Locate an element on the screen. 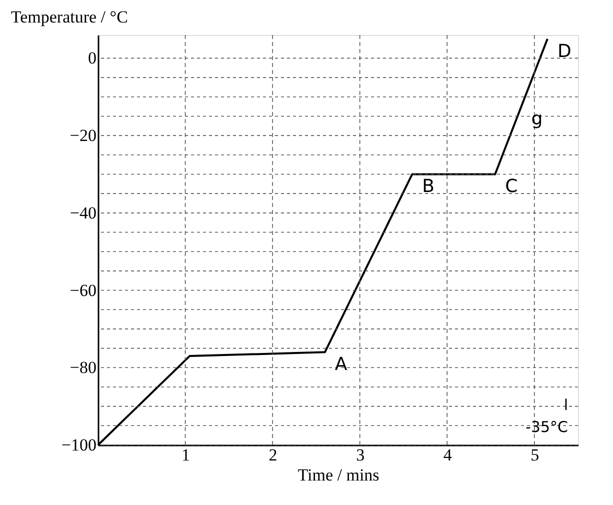 The image size is (613, 505). y-tick-label: 0 is located at coordinates (92, 58).